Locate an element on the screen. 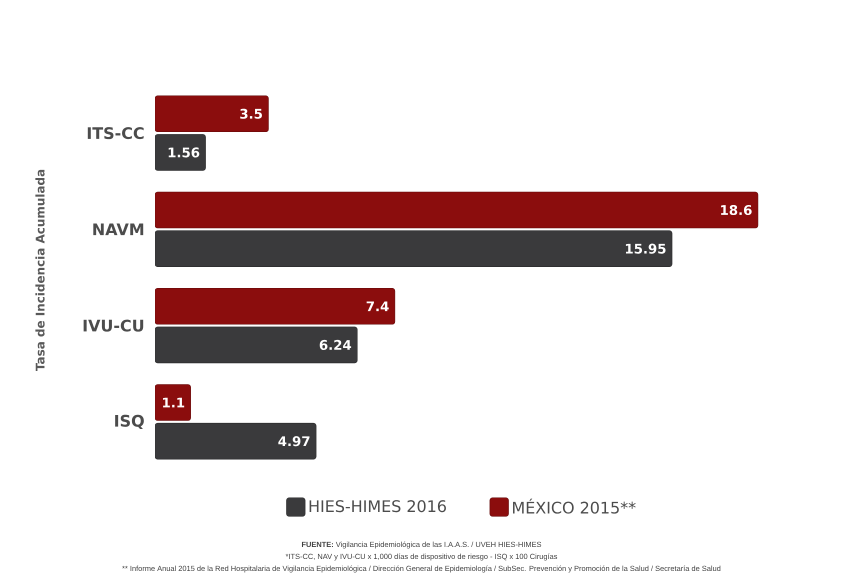  data-label: 1.56 is located at coordinates (184, 152).